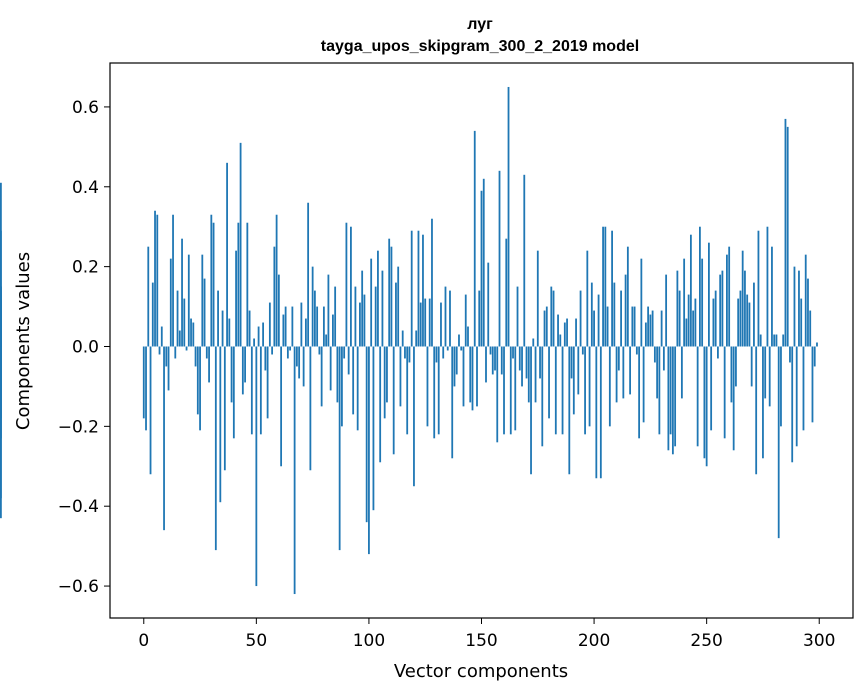  Describe the element at coordinates (84, 347) in the screenshot. I see `y-axis-ticks: −0.6 −0.4 −0.2 0.0 0.2 0.4 0.6` at that location.